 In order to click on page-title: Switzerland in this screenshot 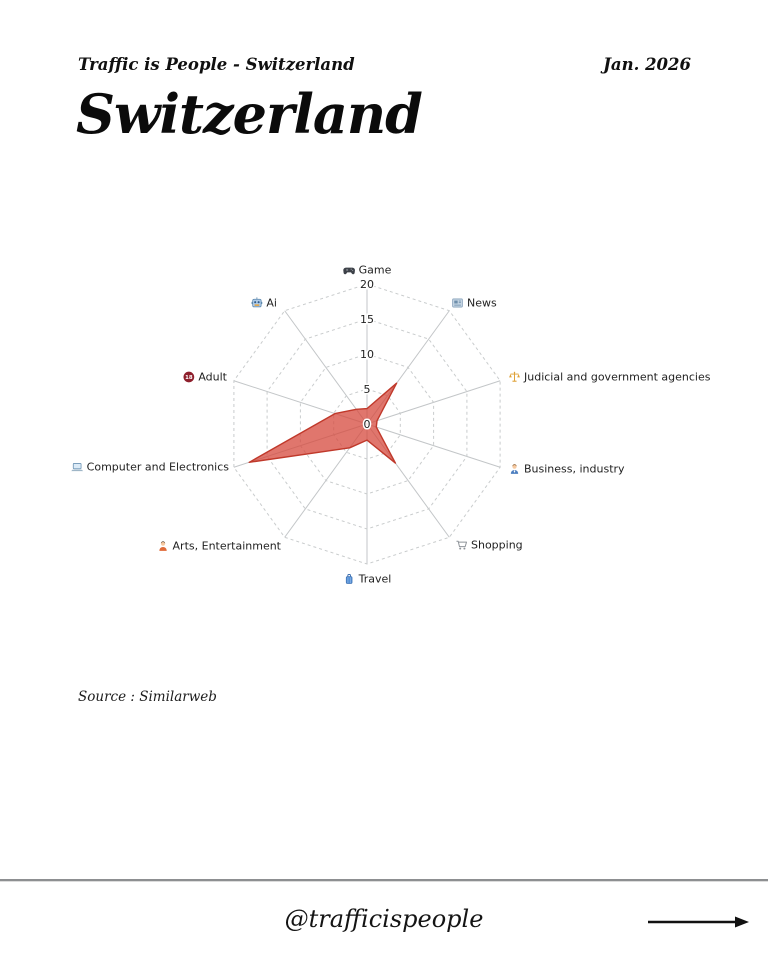, I will do `click(249, 114)`.